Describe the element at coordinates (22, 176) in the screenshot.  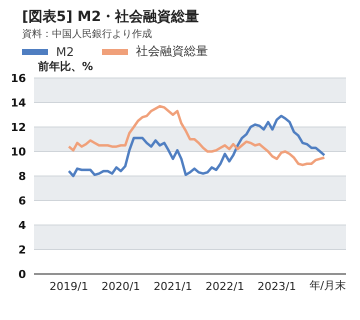
I see `y-tick-label: 8` at that location.